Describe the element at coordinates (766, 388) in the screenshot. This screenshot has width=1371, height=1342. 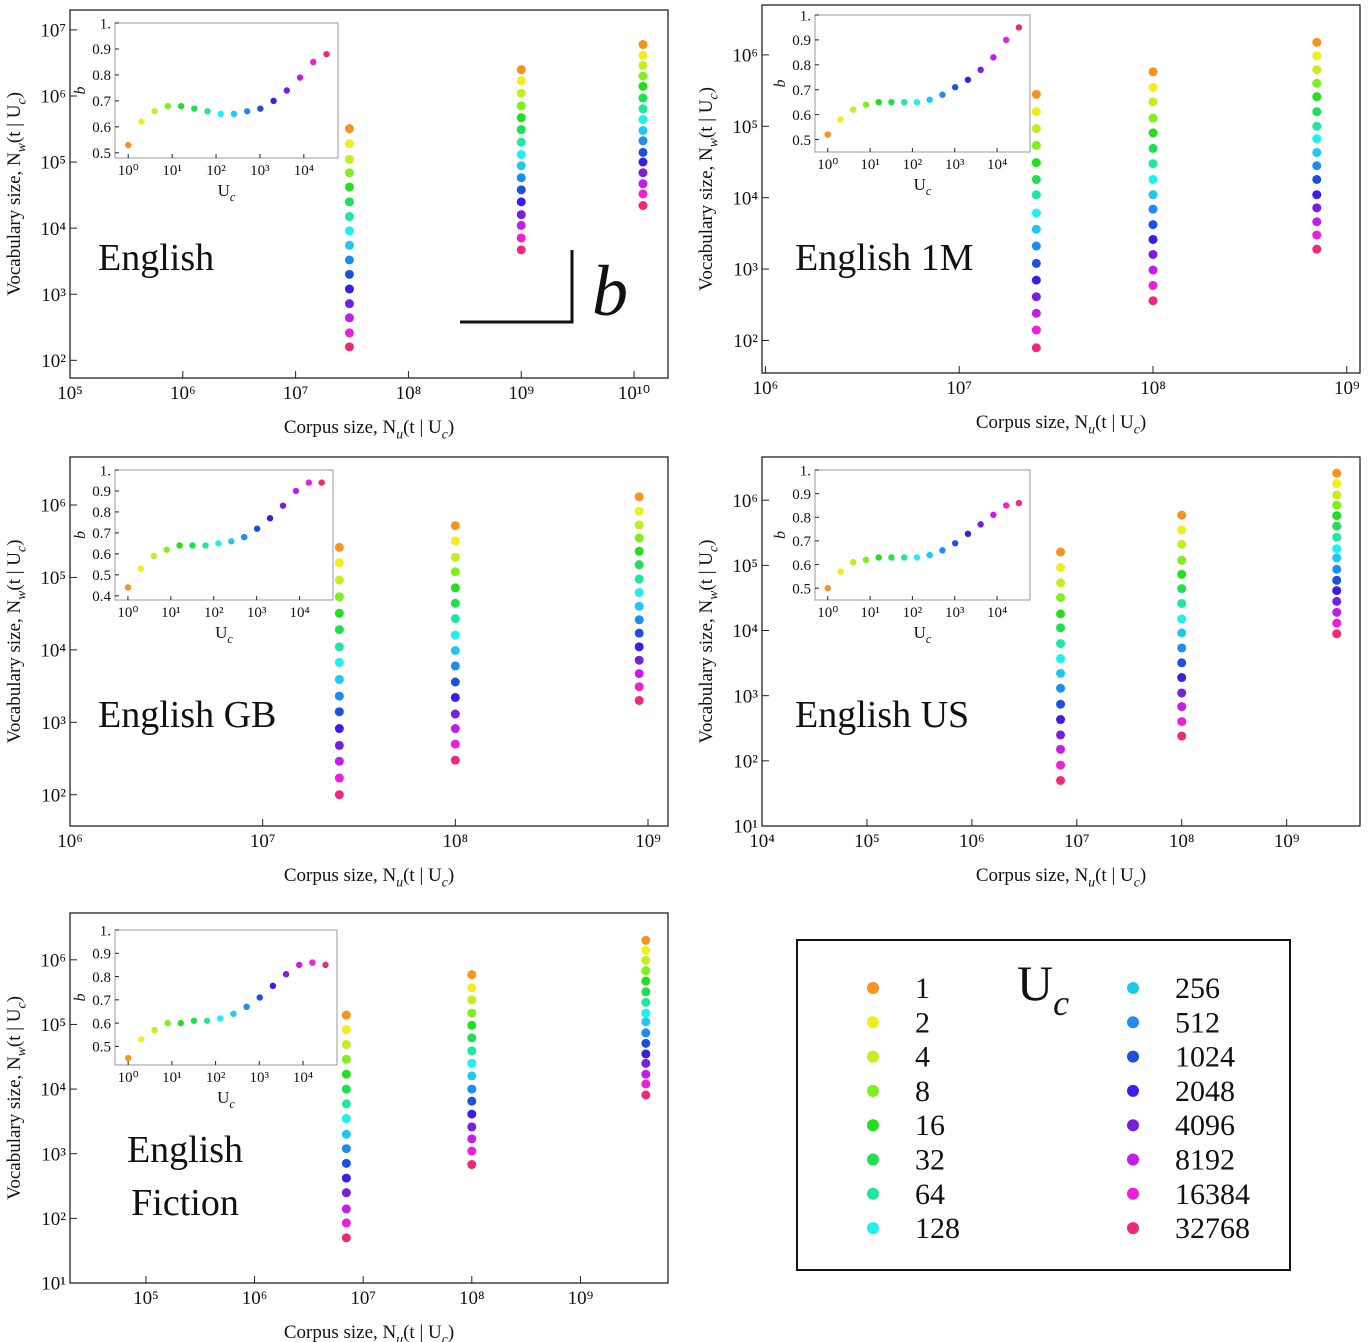
I see `x-tick-label: 10⁶` at that location.